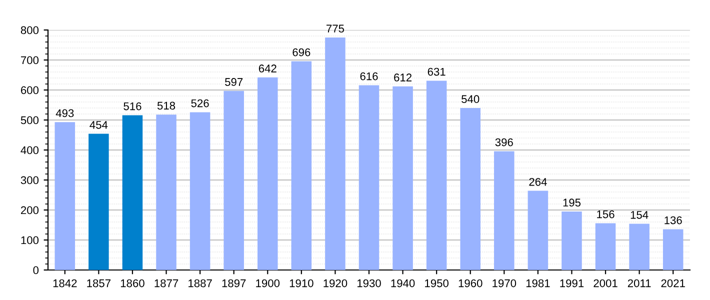  What do you see at coordinates (437, 72) in the screenshot?
I see `data-label: 631` at bounding box center [437, 72].